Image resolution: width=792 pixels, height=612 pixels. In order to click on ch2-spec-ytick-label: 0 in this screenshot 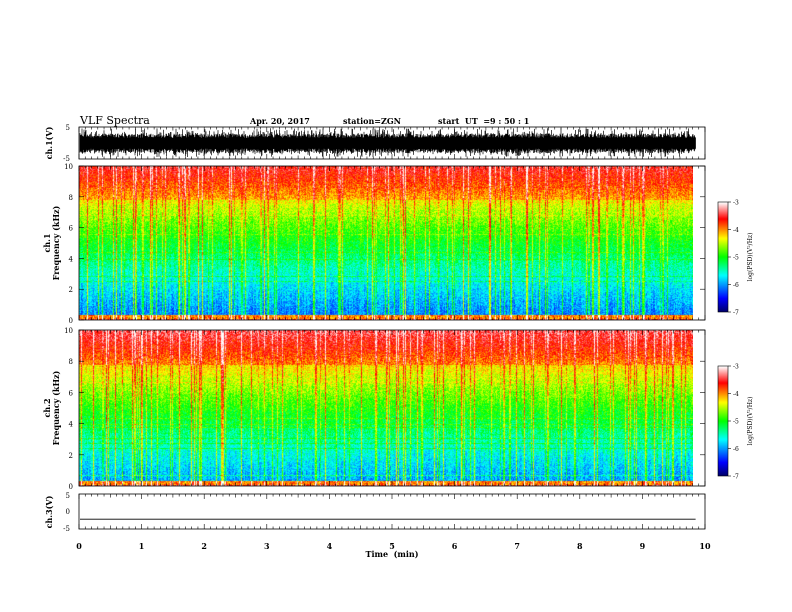, I will do `click(71, 487)`.